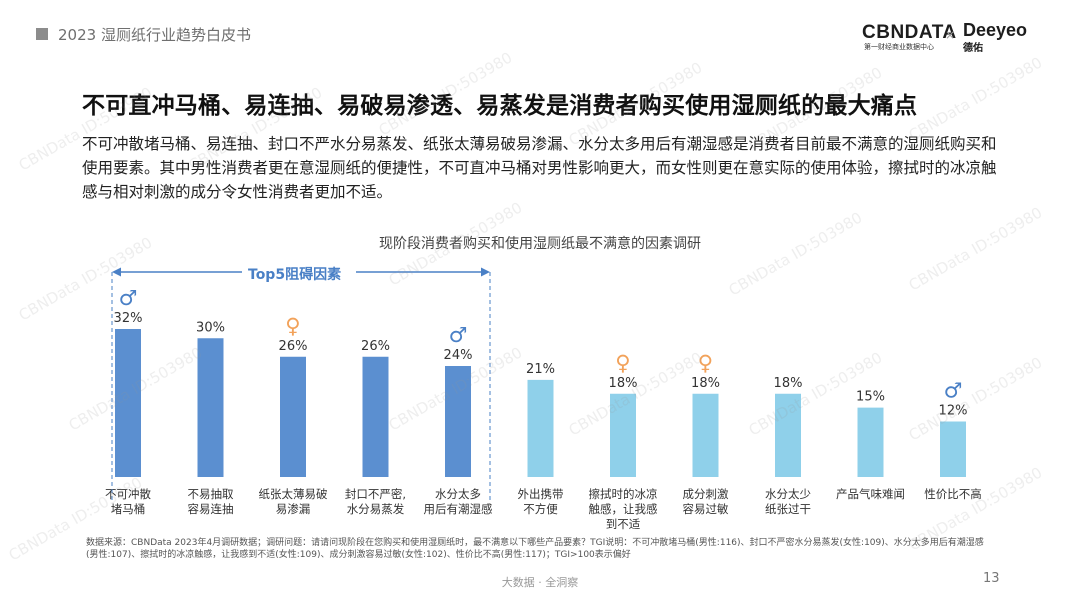 The height and width of the screenshot is (608, 1080). What do you see at coordinates (623, 509) in the screenshot?
I see `category-label: 触感，让我感` at bounding box center [623, 509].